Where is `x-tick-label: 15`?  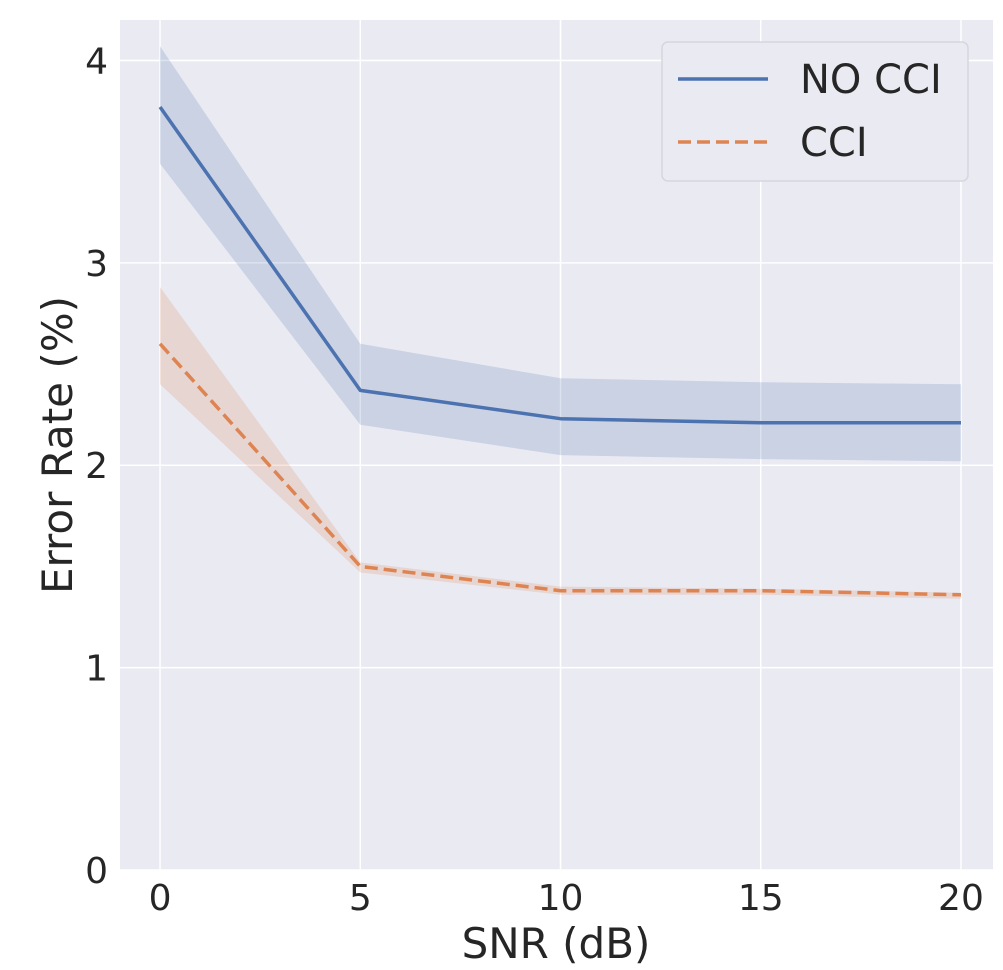 x-tick-label: 15 is located at coordinates (761, 898).